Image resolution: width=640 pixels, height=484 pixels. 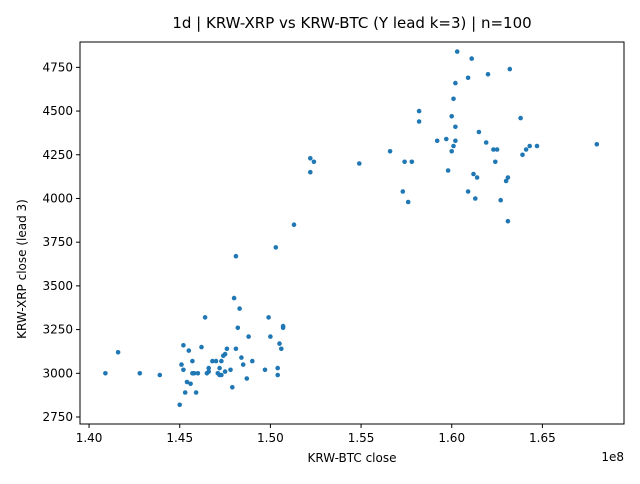 What do you see at coordinates (57, 373) in the screenshot?
I see `y-tick-label: 3000` at bounding box center [57, 373].